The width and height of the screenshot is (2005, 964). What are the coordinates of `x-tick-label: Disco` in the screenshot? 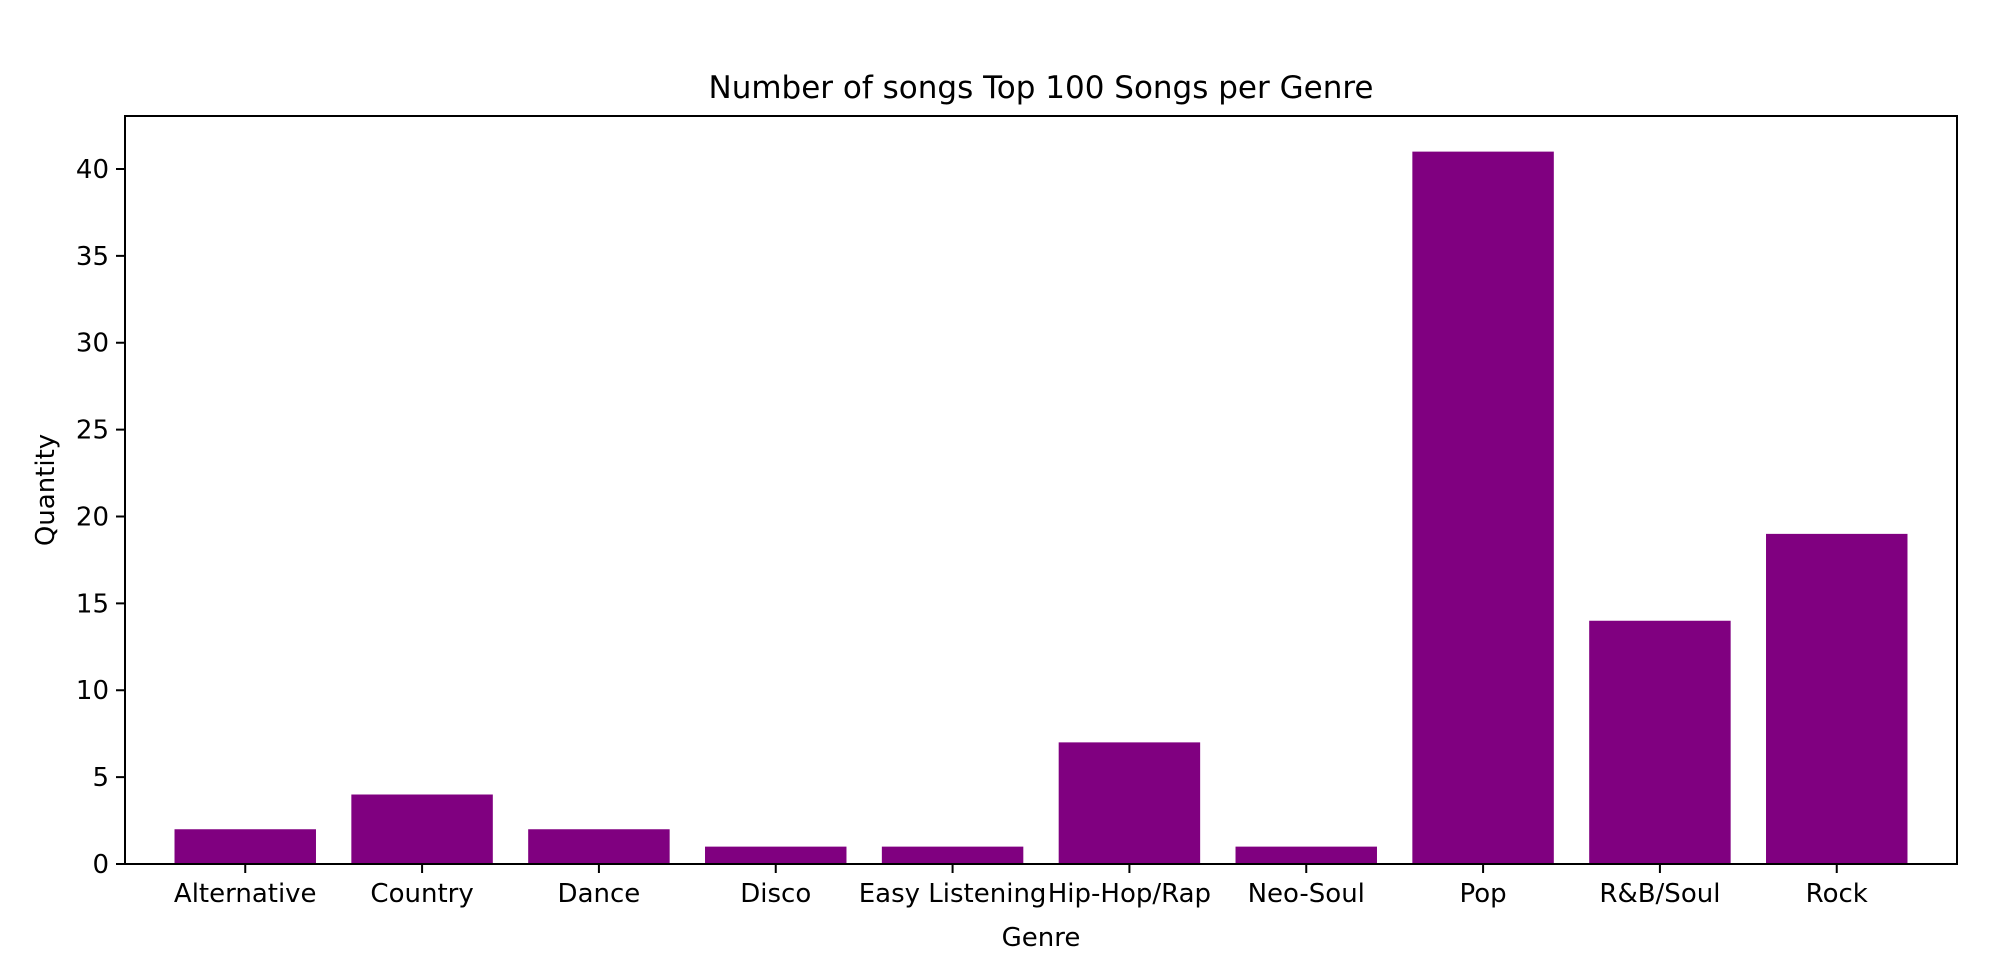 It's located at (775, 894).